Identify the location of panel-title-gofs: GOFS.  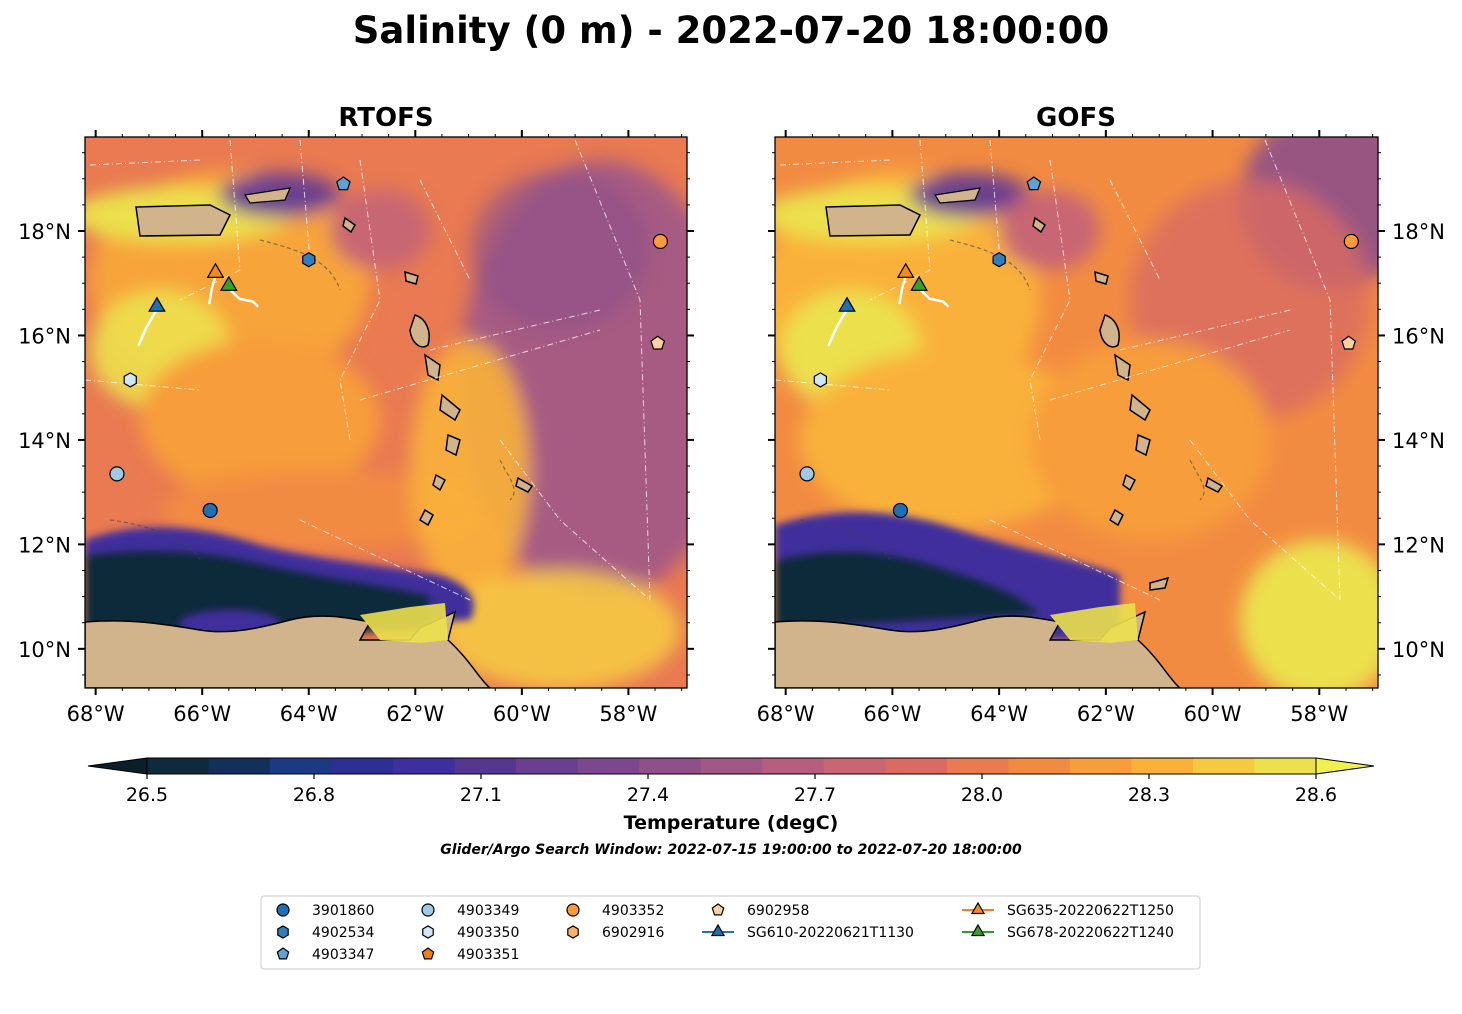
(1076, 118).